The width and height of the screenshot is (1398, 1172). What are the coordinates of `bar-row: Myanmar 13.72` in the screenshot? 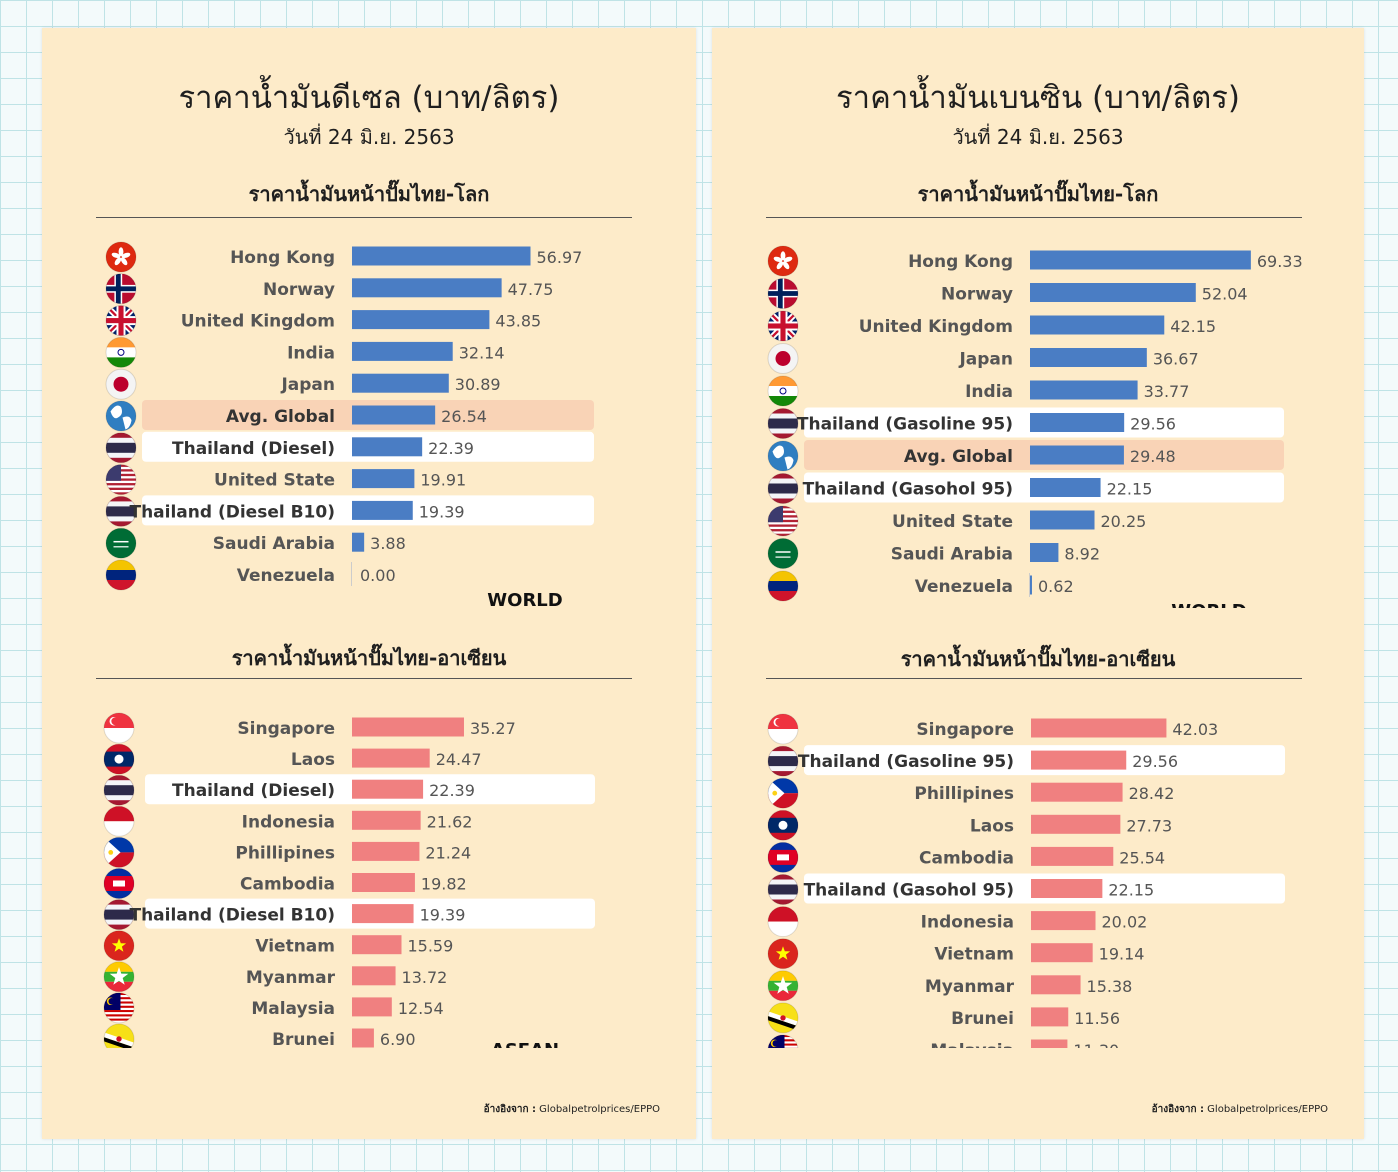 It's located at (275, 977).